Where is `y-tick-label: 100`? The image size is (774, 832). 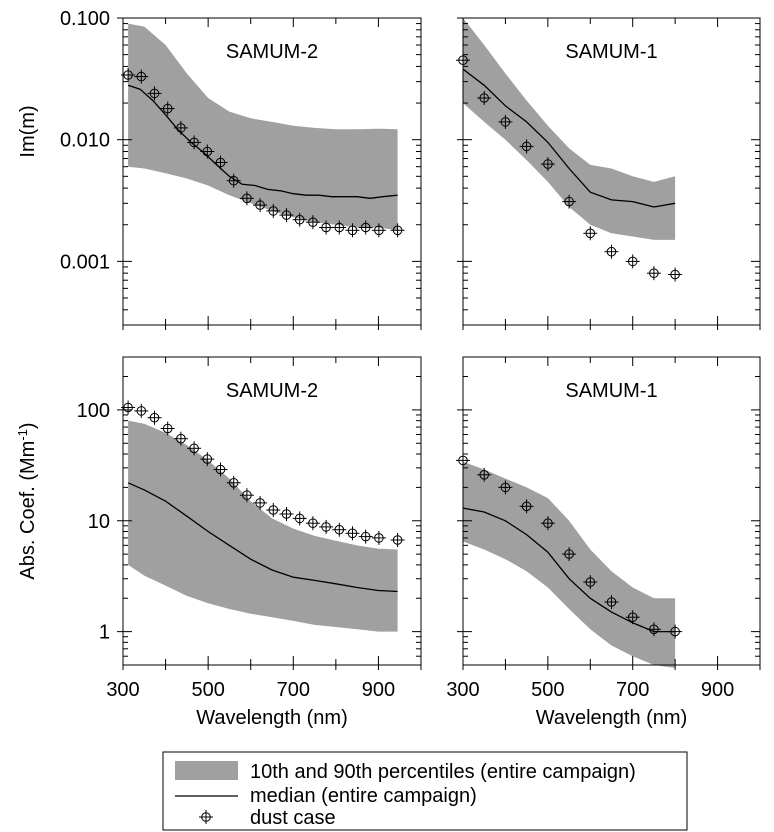 y-tick-label: 100 is located at coordinates (93, 411).